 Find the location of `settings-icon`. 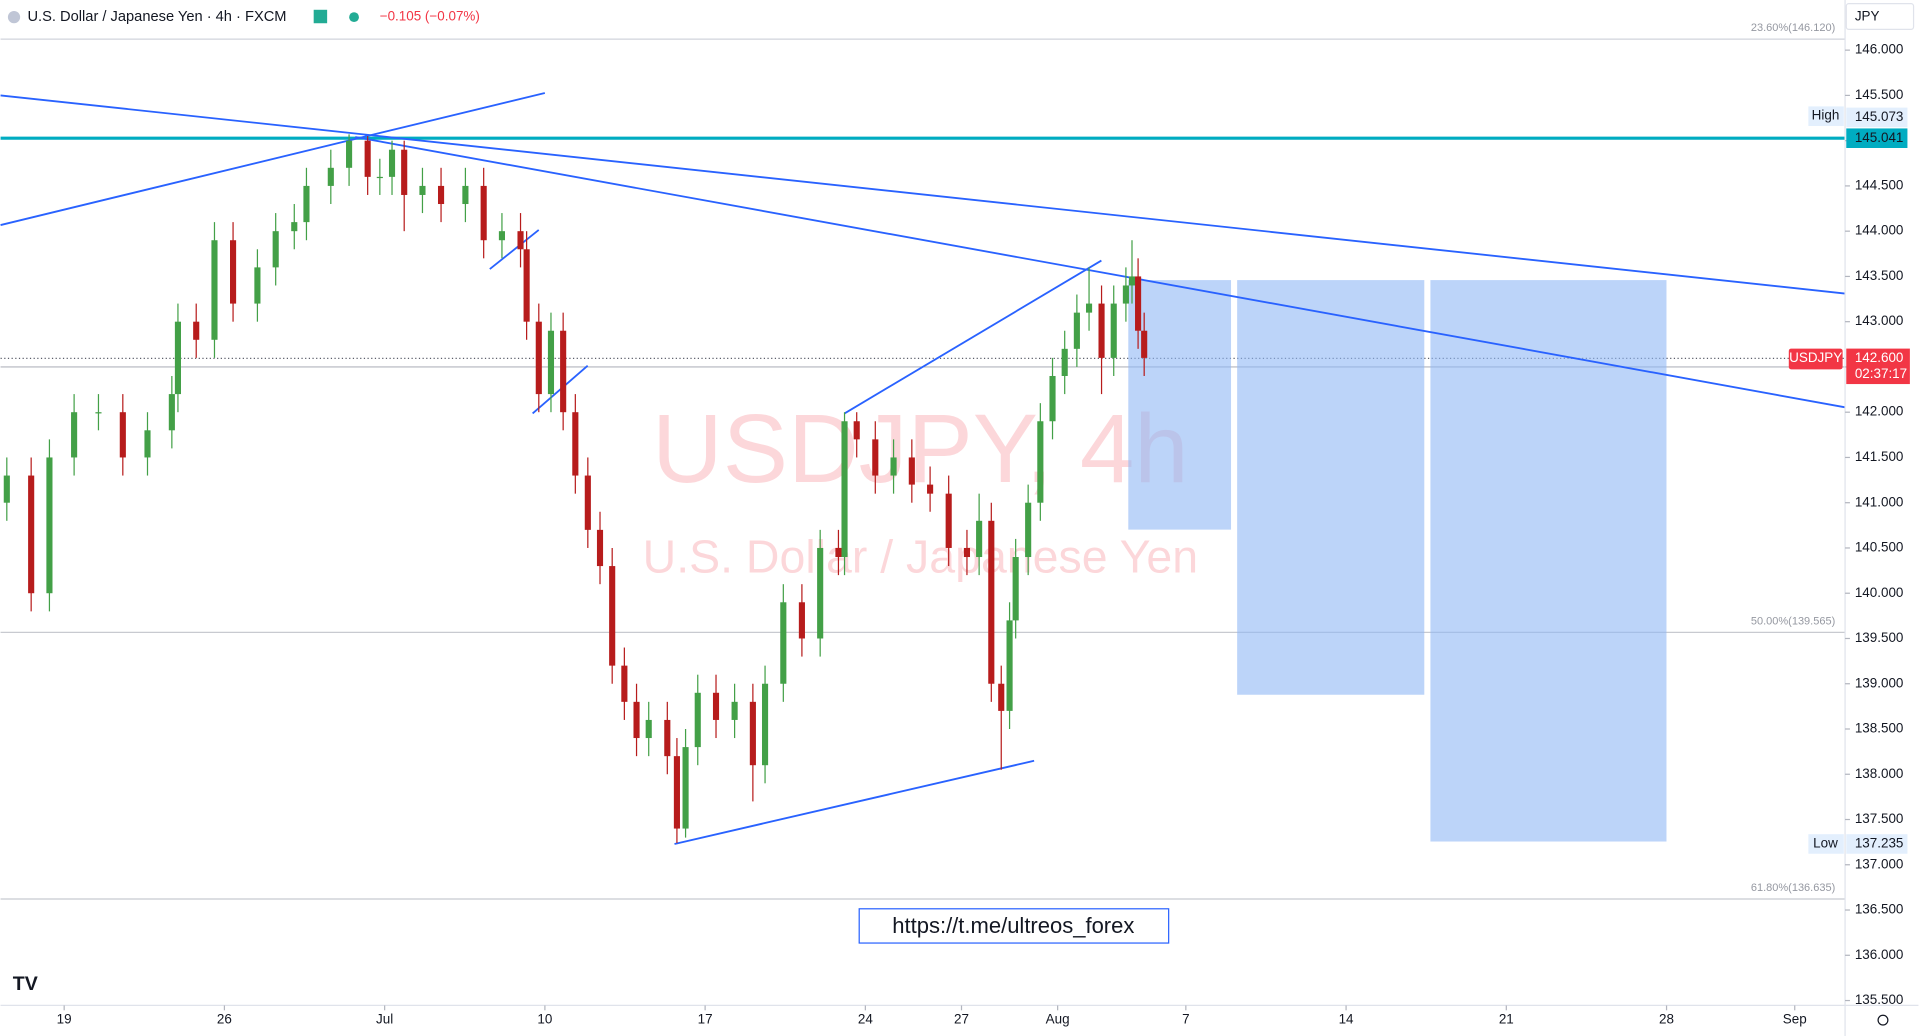

settings-icon is located at coordinates (1883, 1020).